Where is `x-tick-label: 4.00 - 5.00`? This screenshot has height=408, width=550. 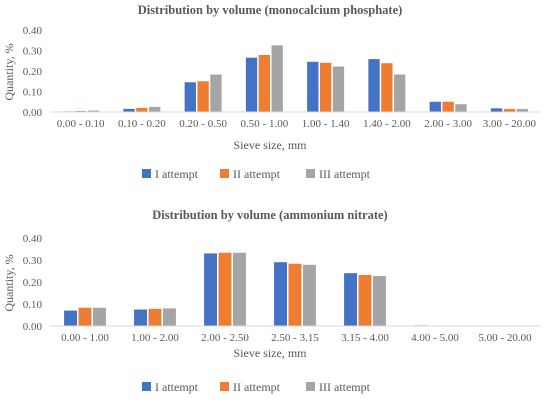
x-tick-label: 4.00 - 5.00 is located at coordinates (435, 338).